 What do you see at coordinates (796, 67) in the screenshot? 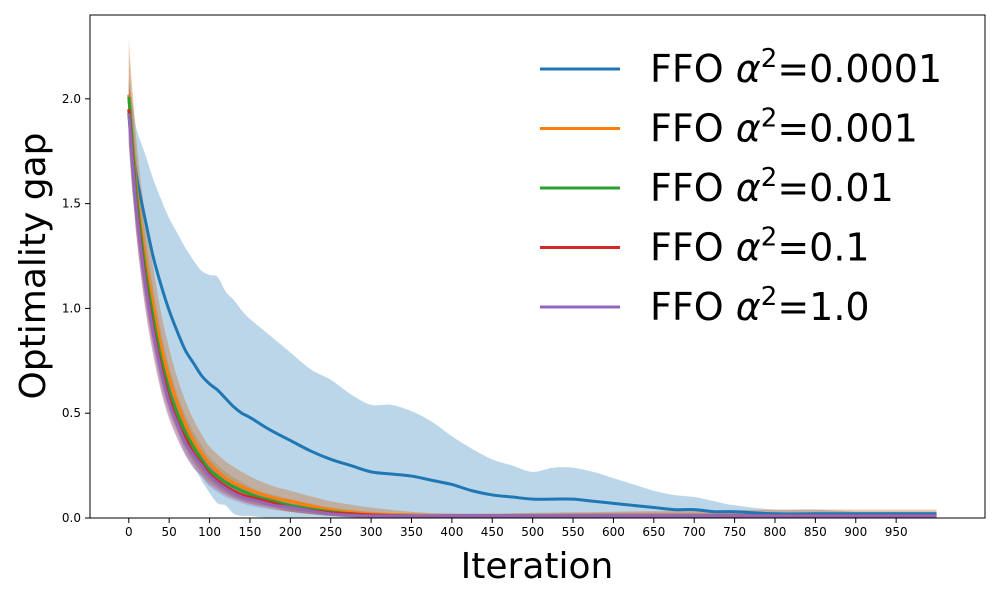
I see `legend-label-1: FFO α2=0.0001` at bounding box center [796, 67].